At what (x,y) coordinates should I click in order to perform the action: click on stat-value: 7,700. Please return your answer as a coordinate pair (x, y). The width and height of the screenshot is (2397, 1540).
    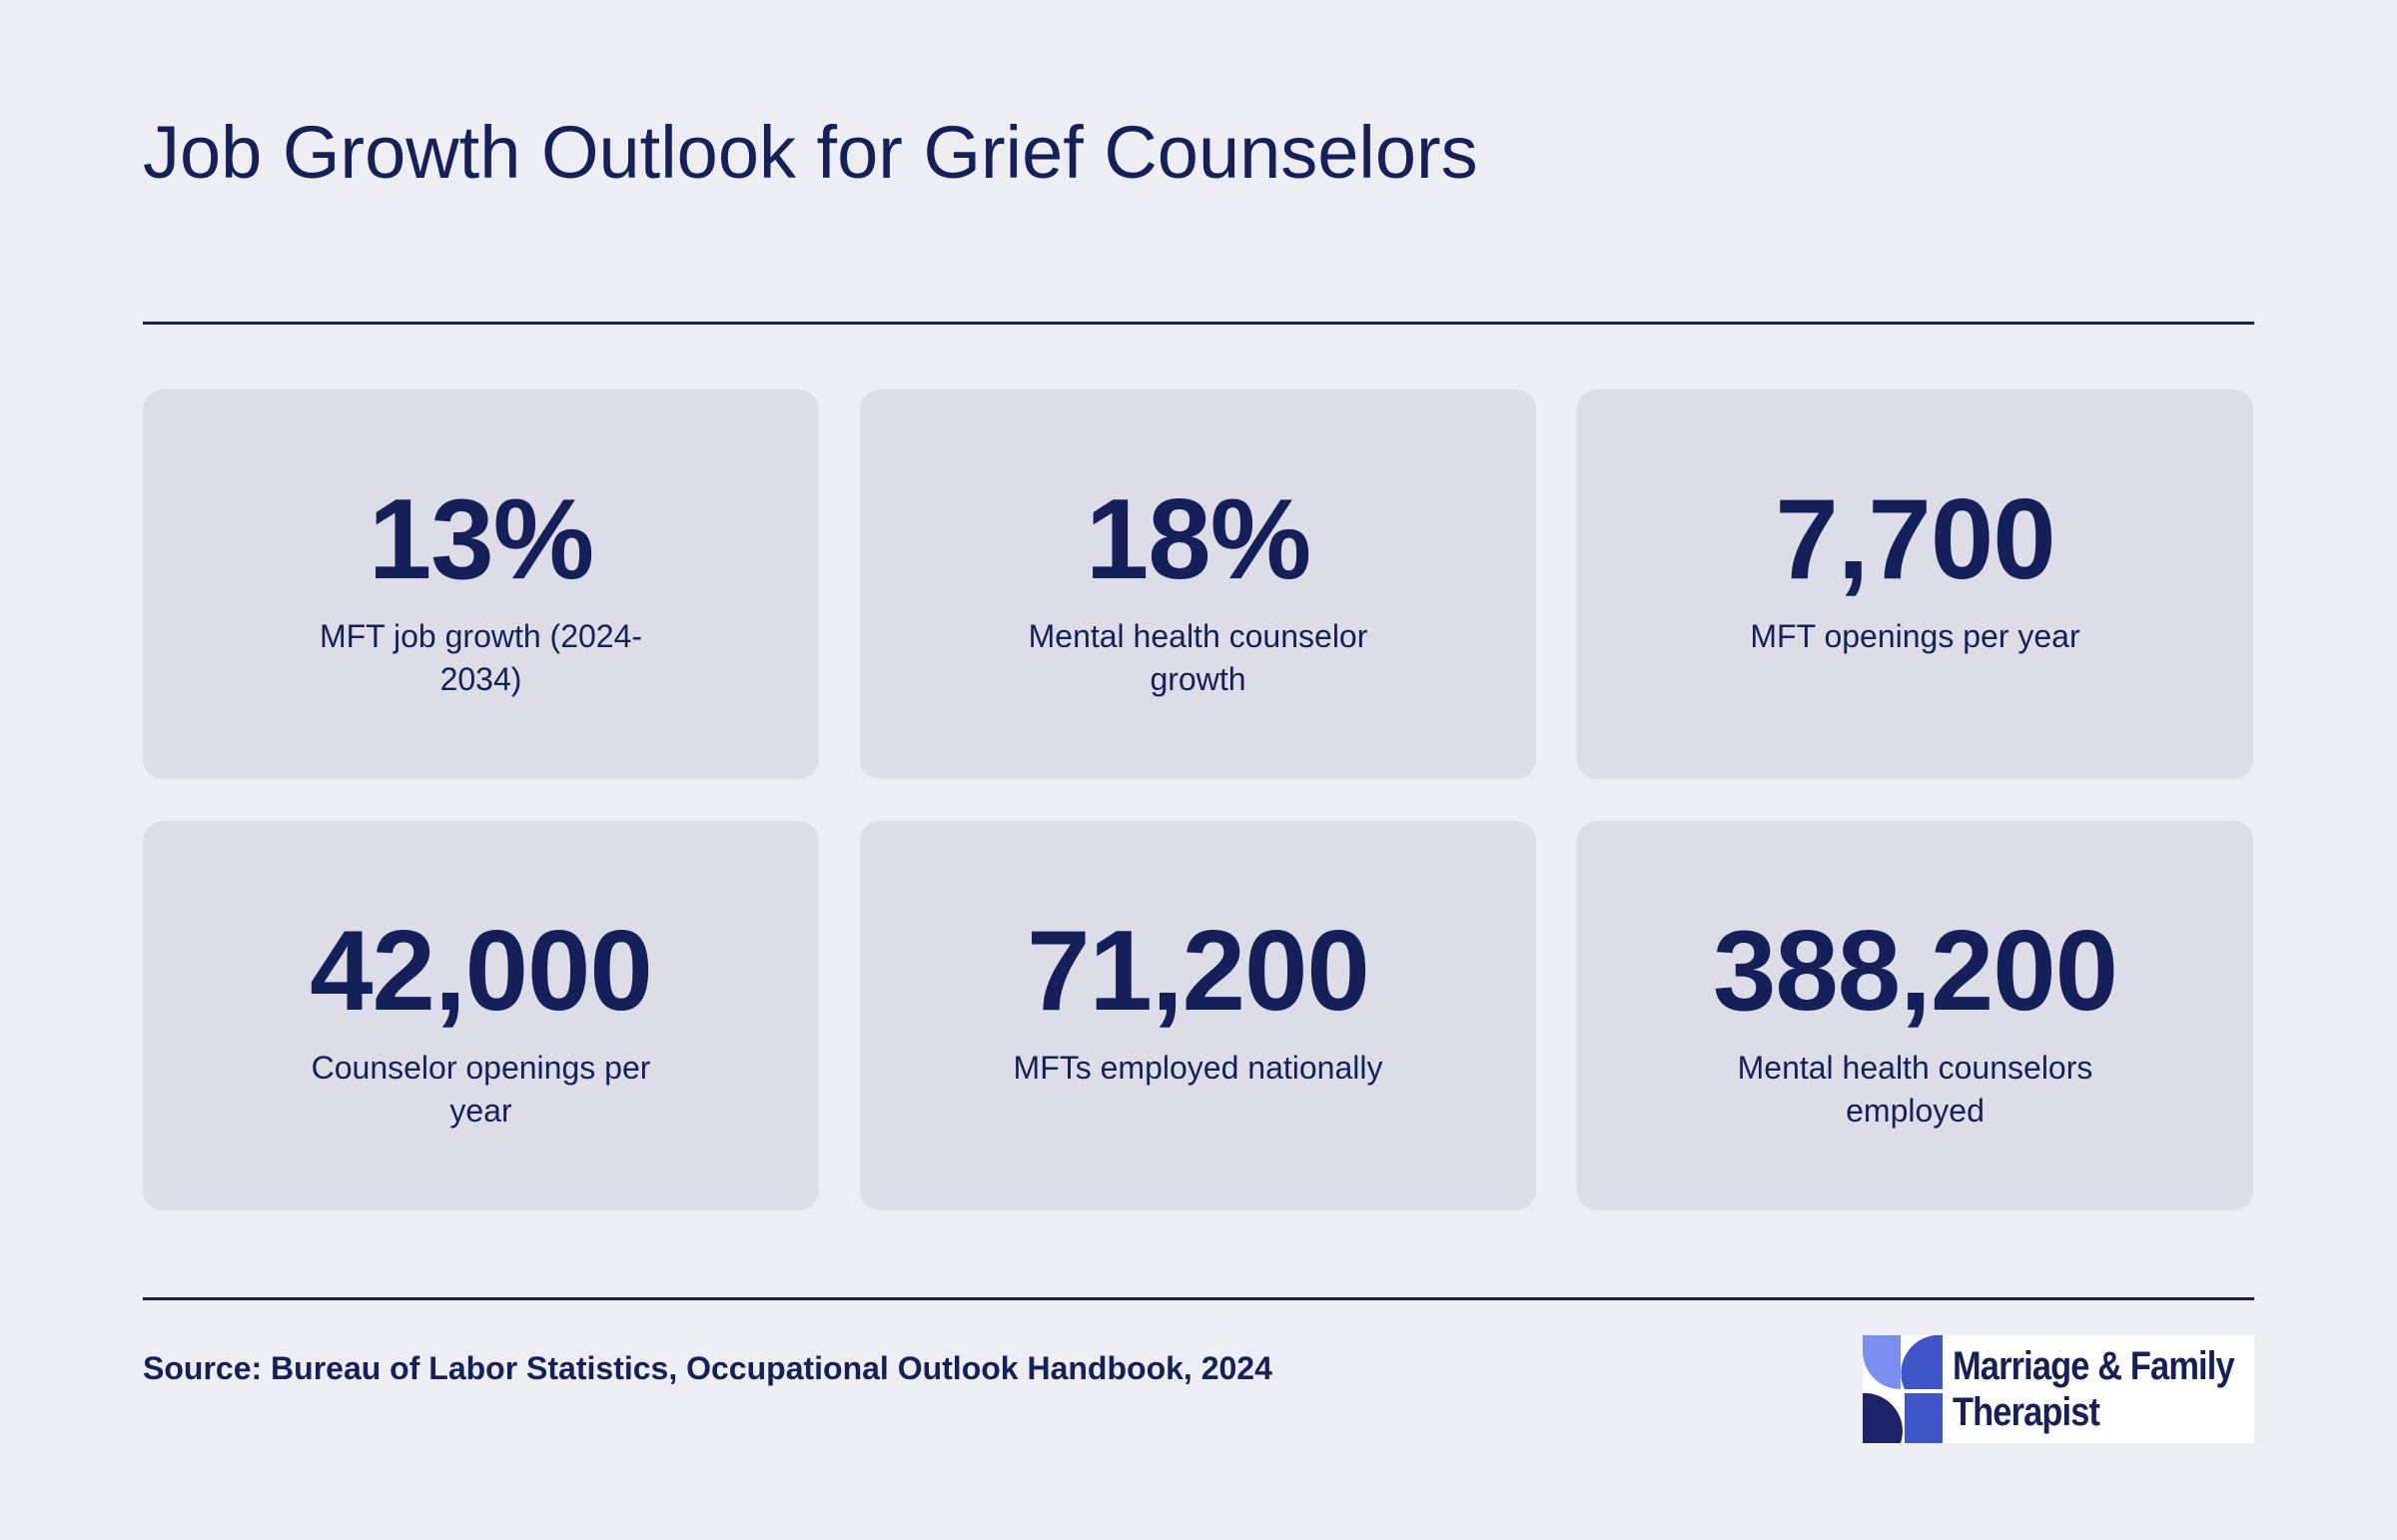
    Looking at the image, I should click on (1915, 540).